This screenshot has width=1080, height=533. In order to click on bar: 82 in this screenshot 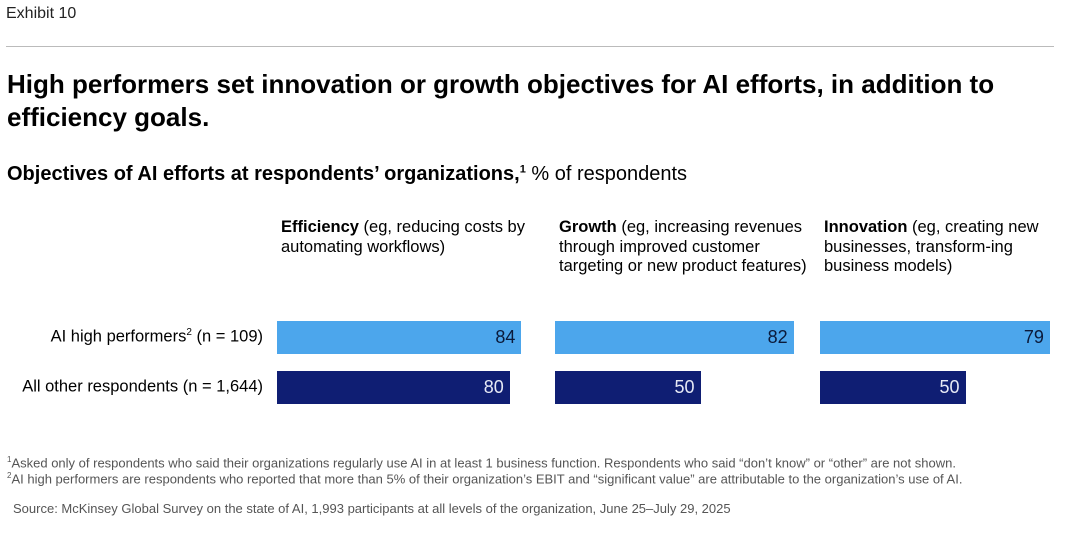, I will do `click(674, 337)`.